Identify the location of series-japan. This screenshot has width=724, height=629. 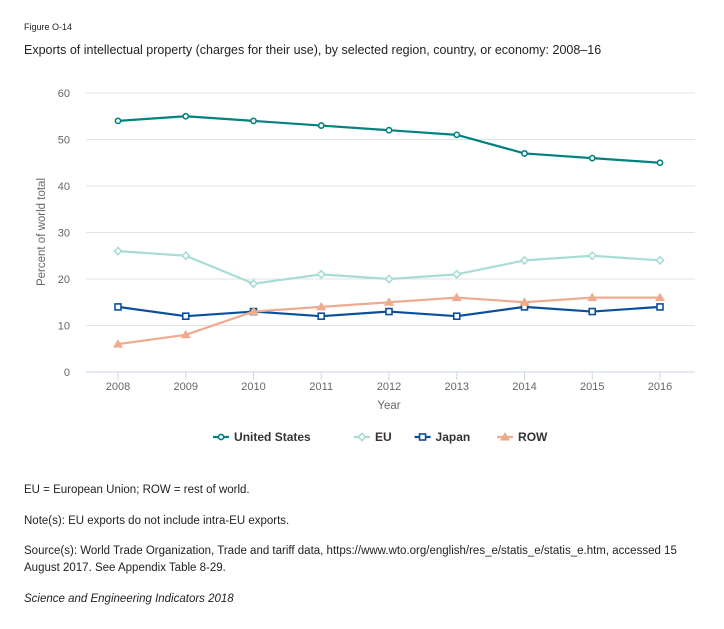
(389, 312).